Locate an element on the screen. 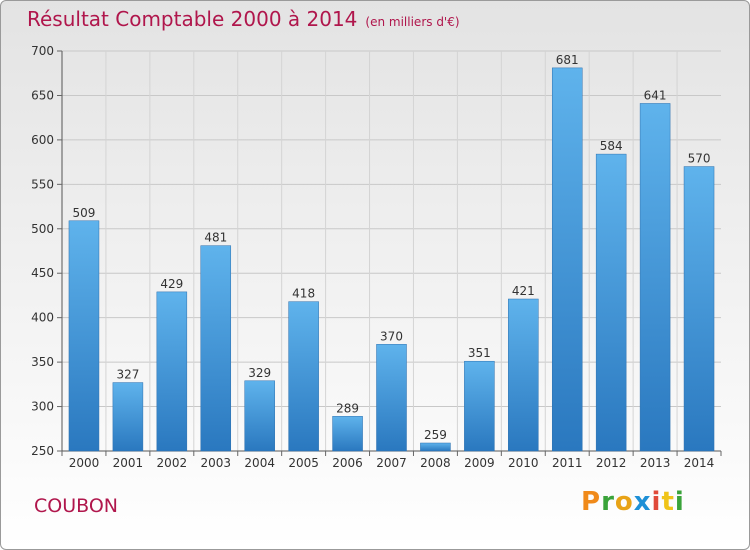 Image resolution: width=750 pixels, height=550 pixels. x-tick-label: 2002 is located at coordinates (172, 463).